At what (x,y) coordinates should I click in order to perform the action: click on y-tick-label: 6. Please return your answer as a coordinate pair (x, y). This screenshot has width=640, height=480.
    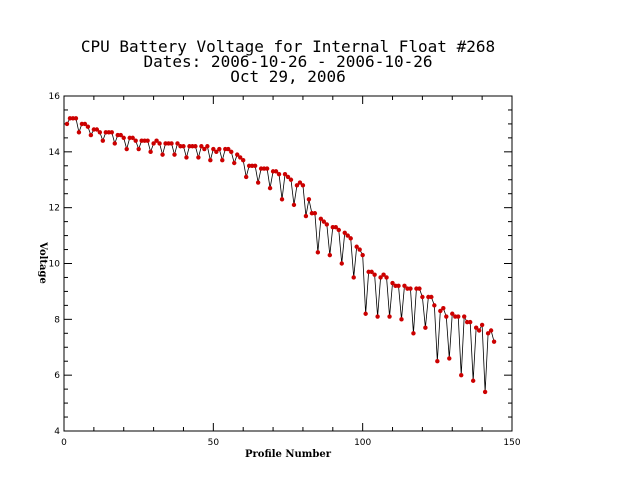
    Looking at the image, I should click on (57, 376).